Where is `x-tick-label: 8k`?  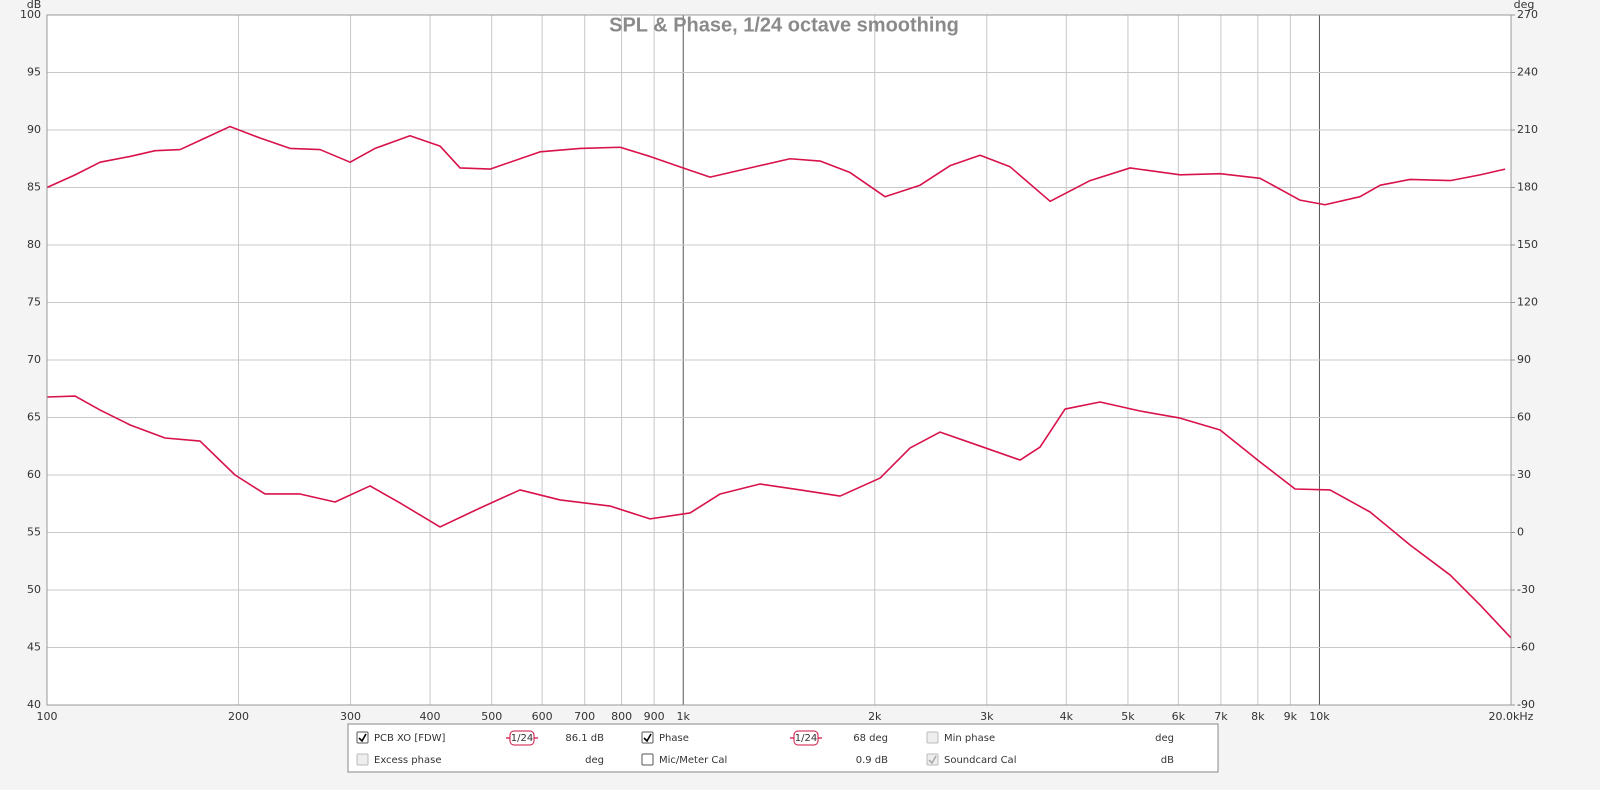 x-tick-label: 8k is located at coordinates (1258, 716).